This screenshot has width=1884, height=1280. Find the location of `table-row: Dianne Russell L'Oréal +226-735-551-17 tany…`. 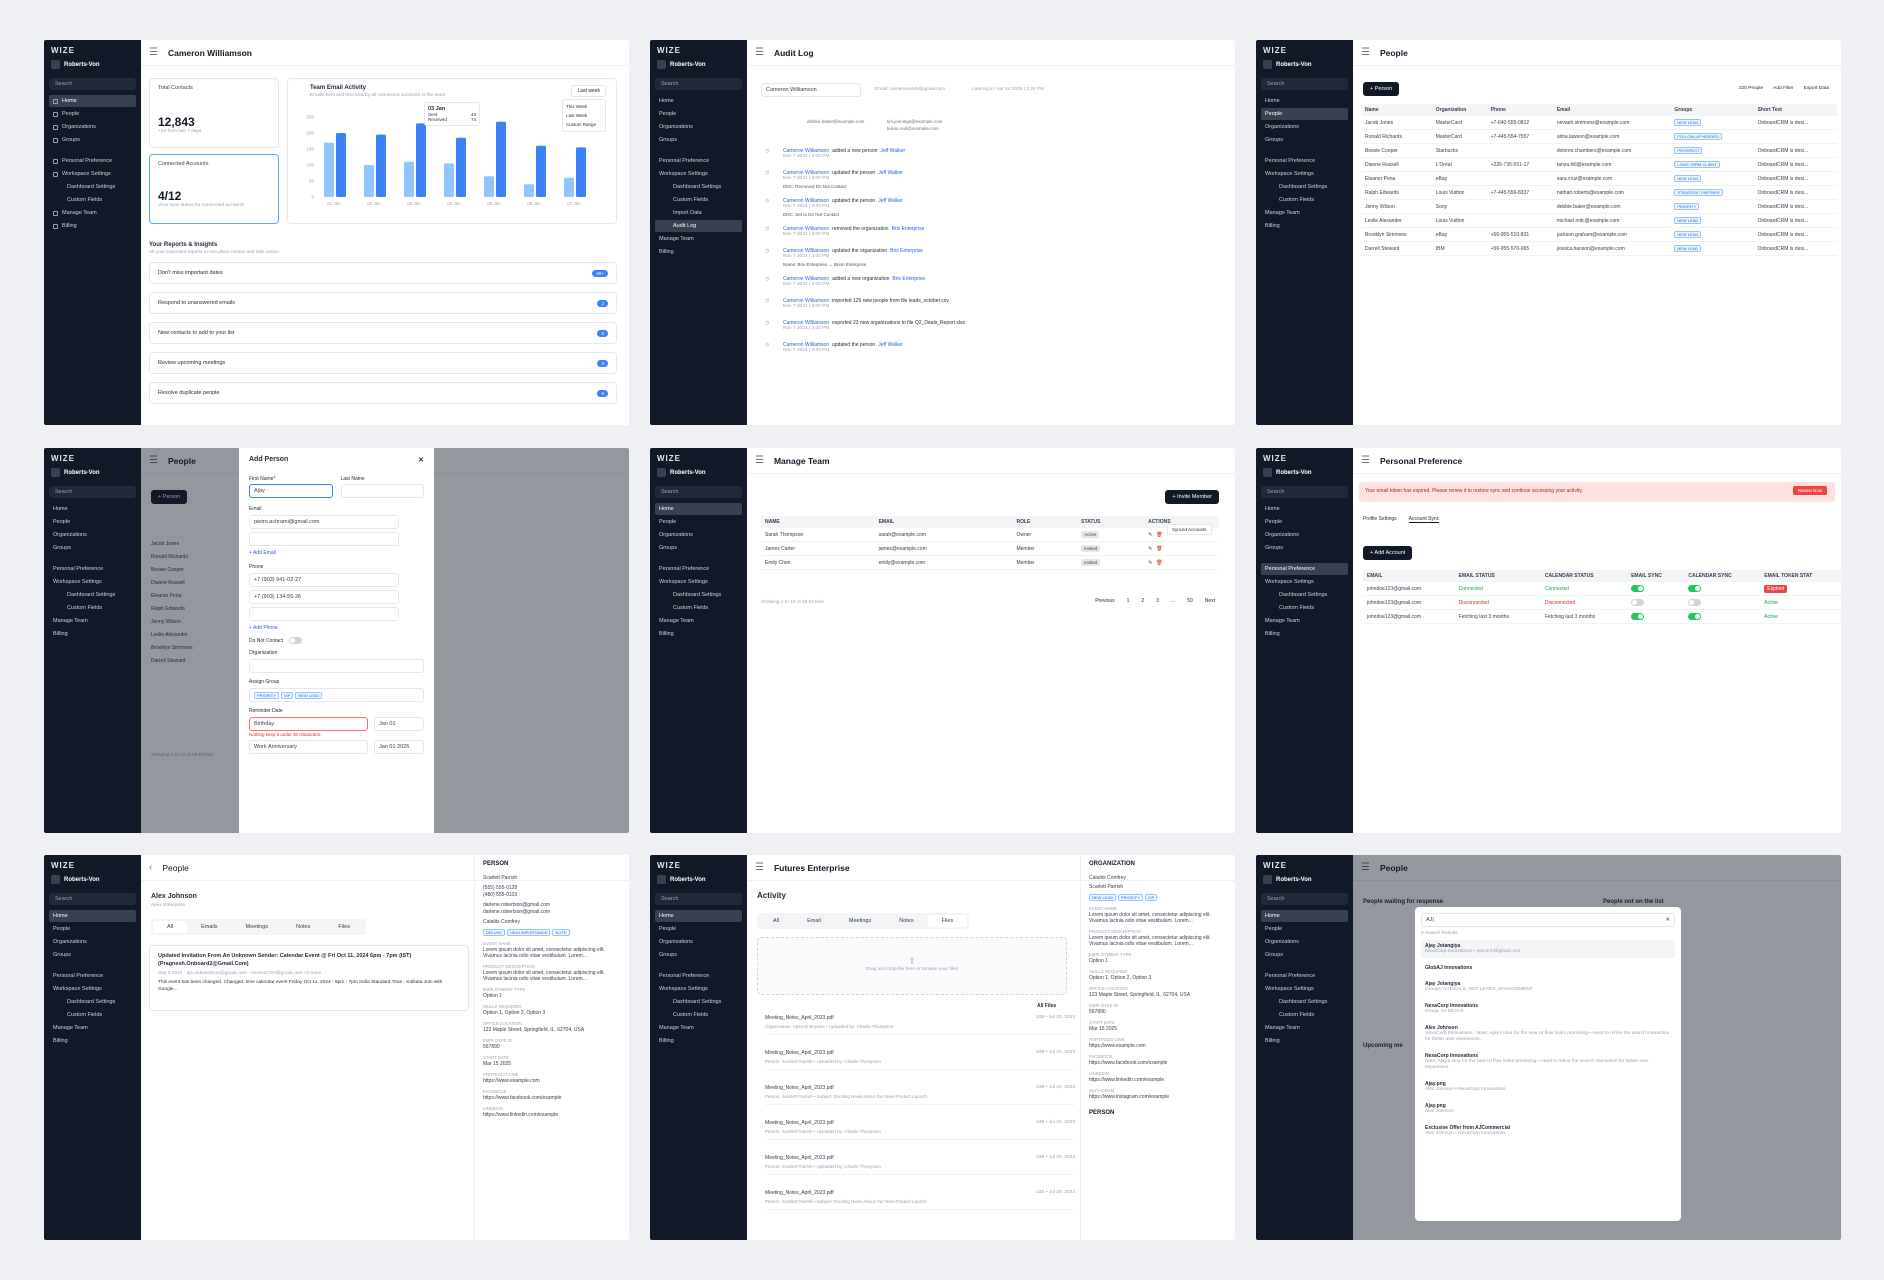

table-row: Dianne Russell L'Oréal +226-735-551-17 tany… is located at coordinates (1599, 164).